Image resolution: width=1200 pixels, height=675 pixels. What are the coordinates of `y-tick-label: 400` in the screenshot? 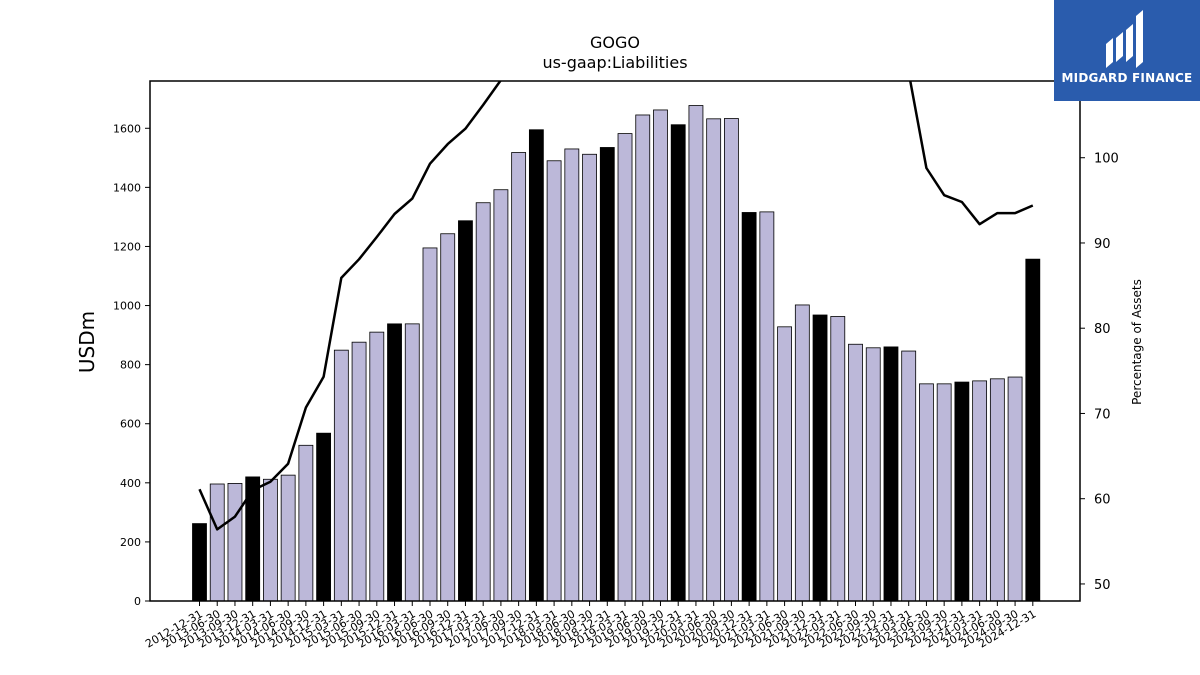 It's located at (130, 483).